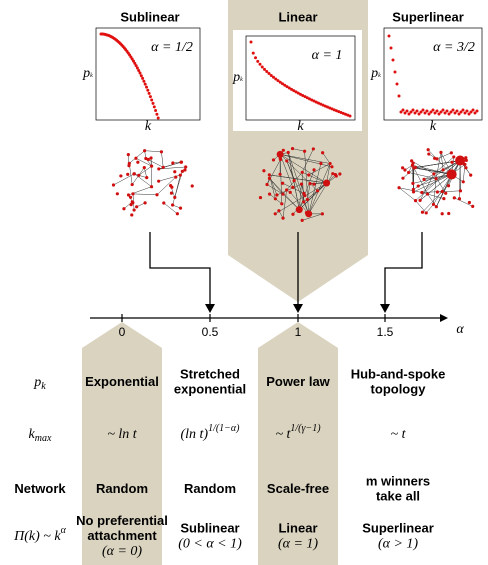 The image size is (488, 565). I want to click on cell-text: Superlinear, so click(398, 528).